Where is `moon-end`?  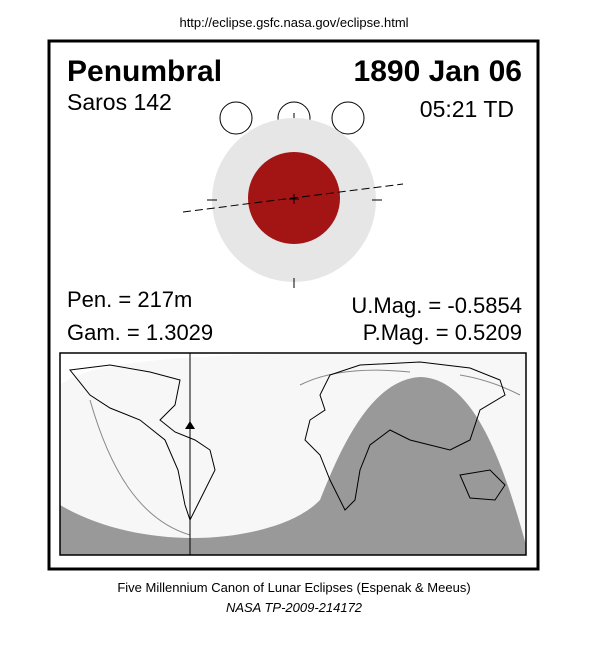 moon-end is located at coordinates (348, 118).